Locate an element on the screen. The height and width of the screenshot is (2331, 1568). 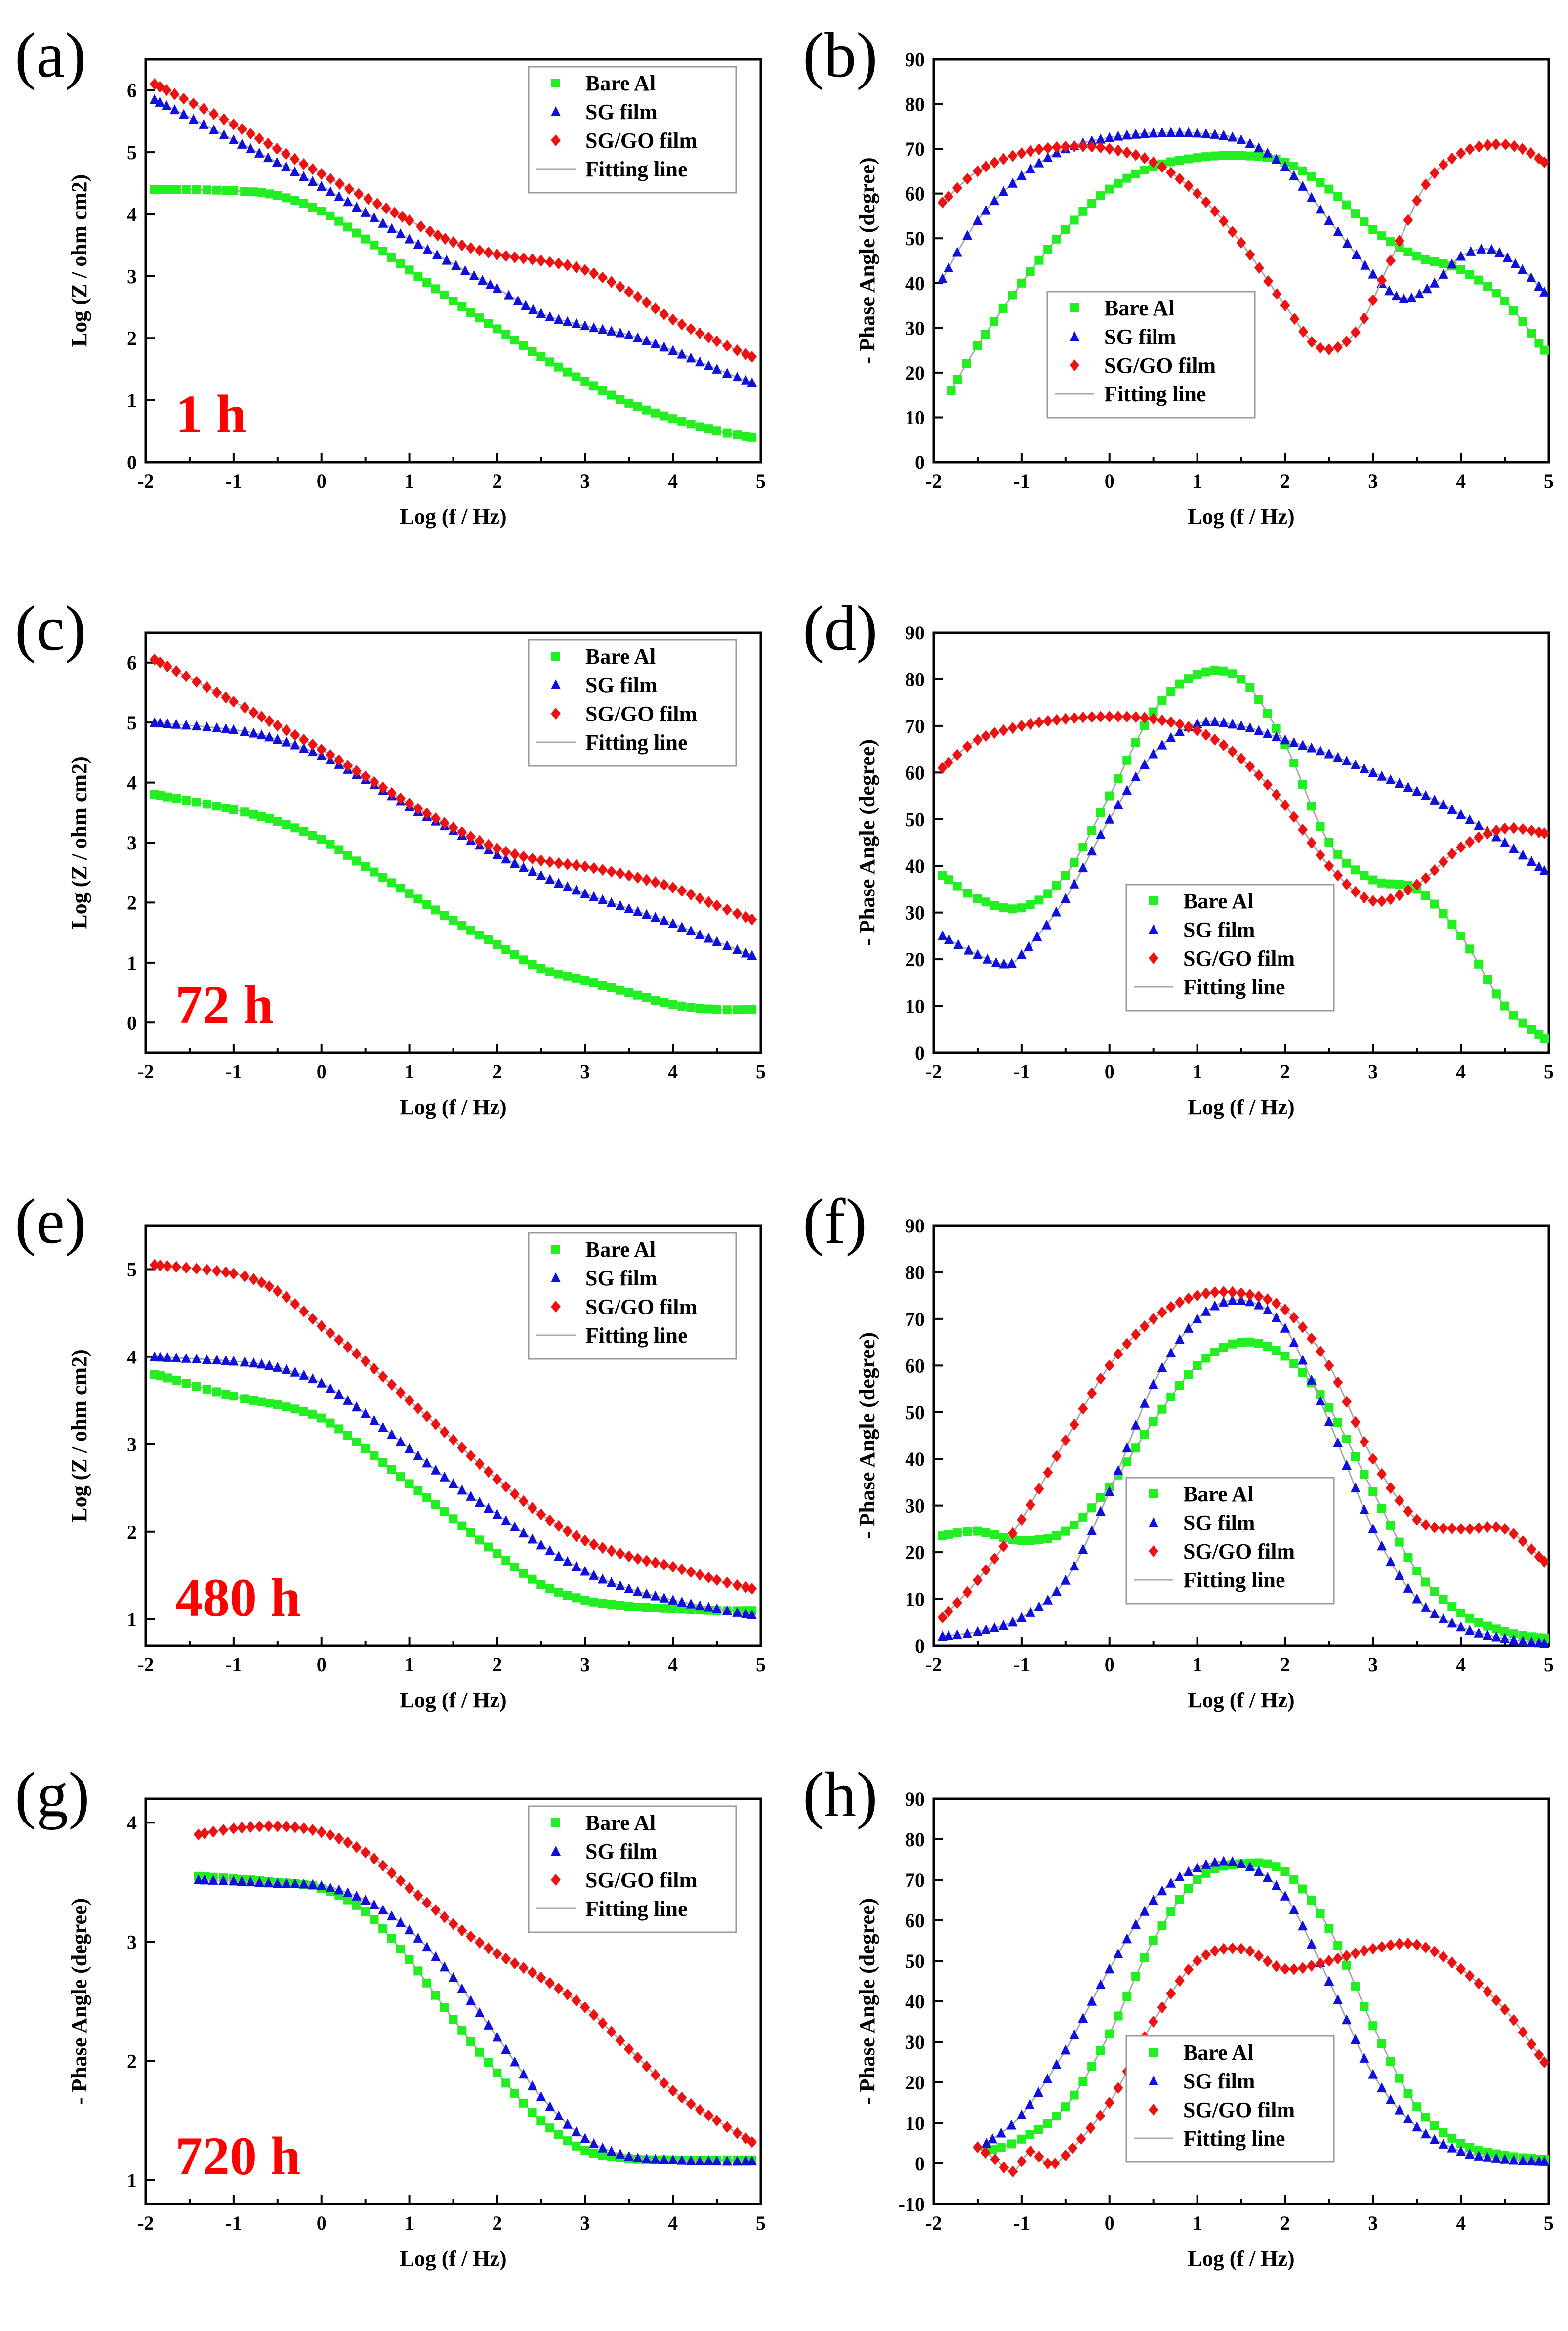
x-tick-label: 0 is located at coordinates (322, 1664).